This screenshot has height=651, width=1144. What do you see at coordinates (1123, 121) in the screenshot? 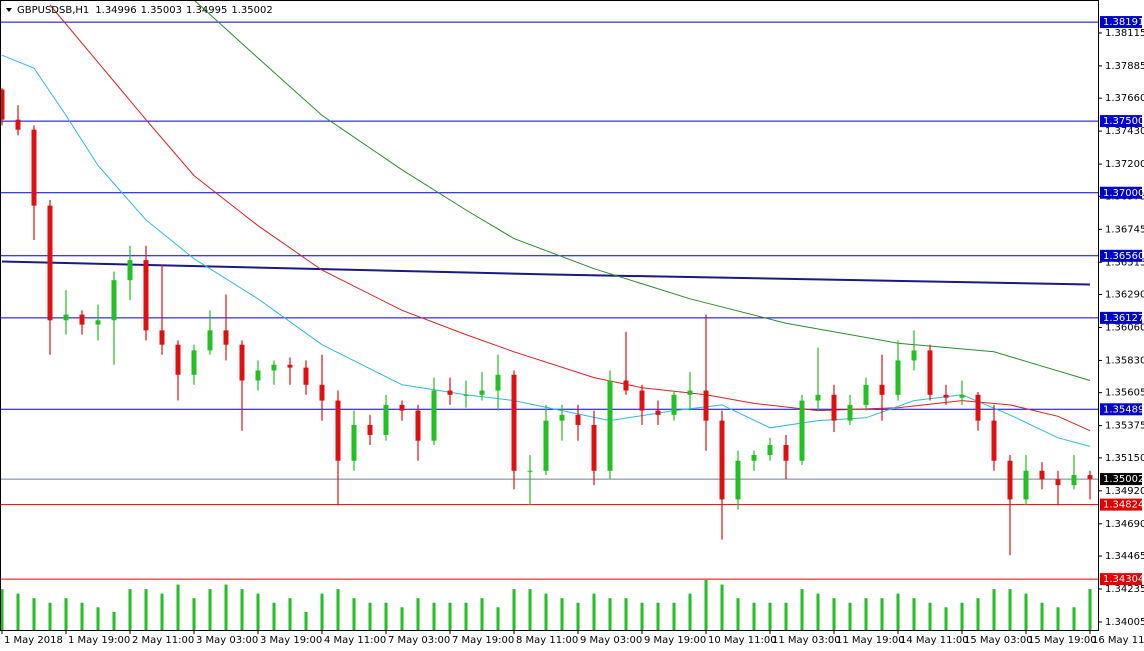
I see `level-tag-label: 1.37500` at bounding box center [1123, 121].